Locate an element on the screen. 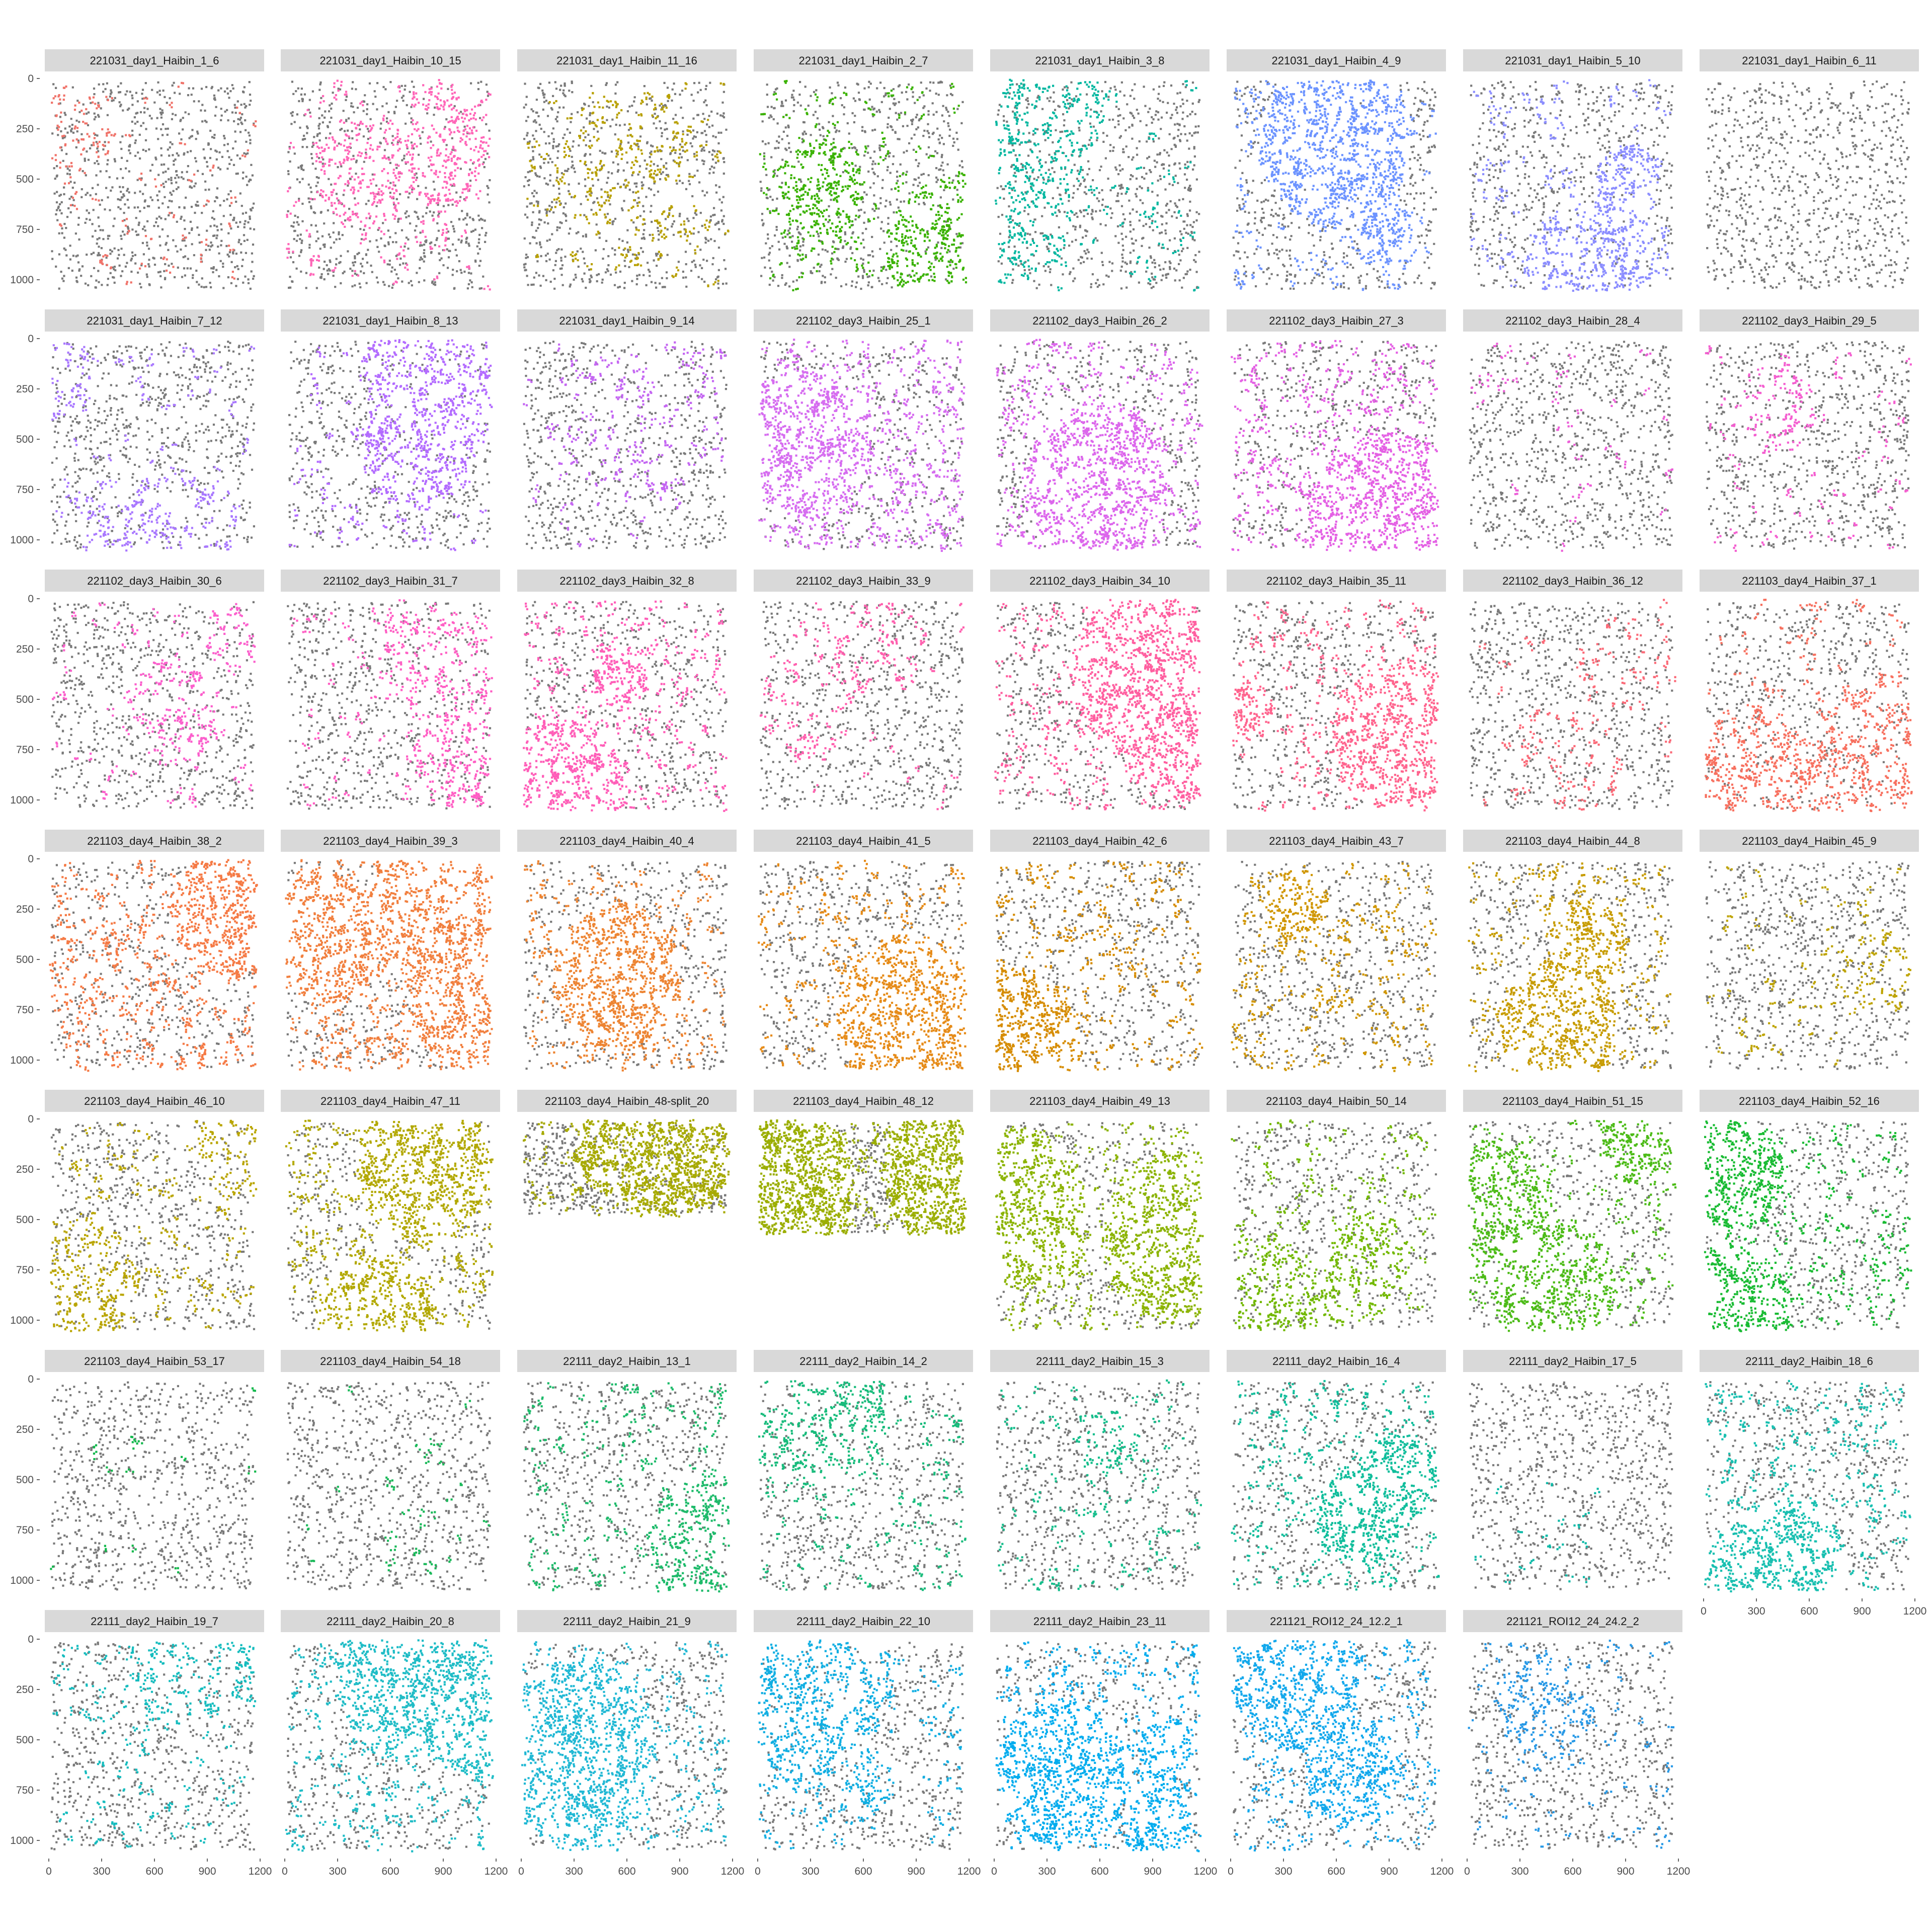 The image size is (1932, 1932). facet-221031-day1-haibin-3-8: 221031_day1_Haibin_3_8 is located at coordinates (1100, 170).